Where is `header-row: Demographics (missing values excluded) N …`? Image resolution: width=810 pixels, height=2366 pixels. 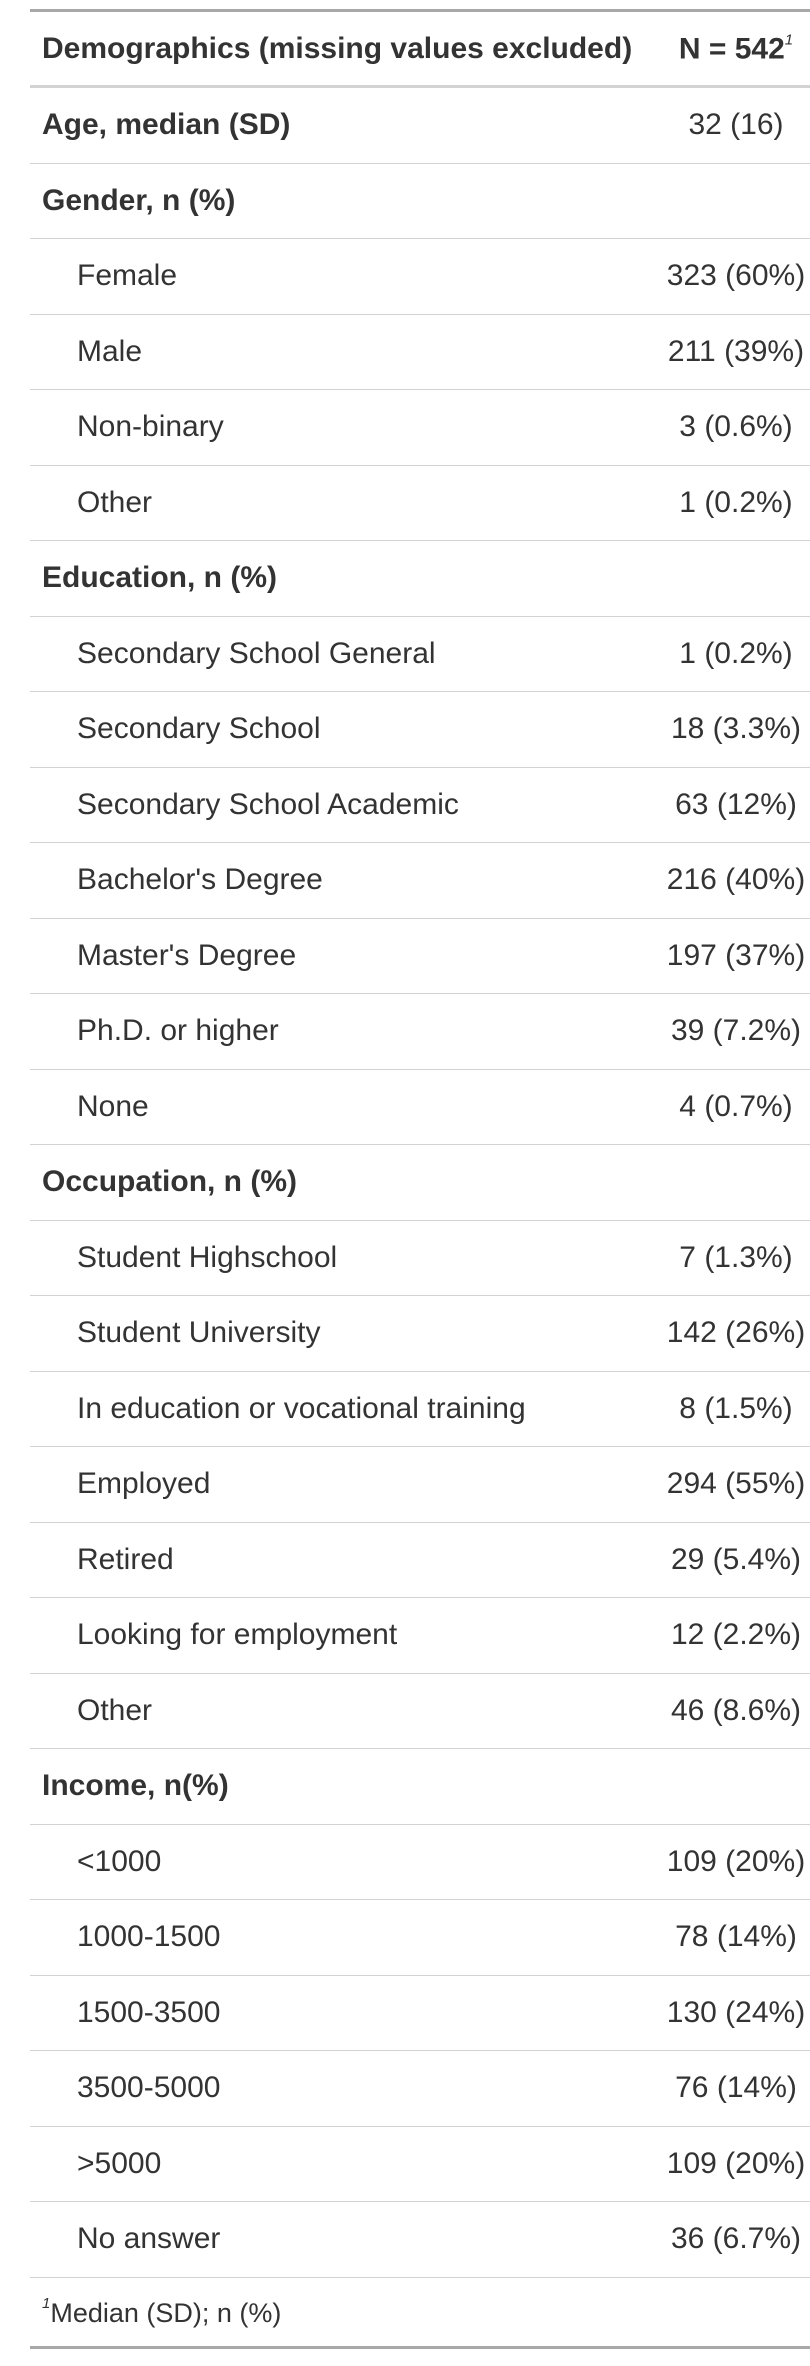 header-row: Demographics (missing values excluded) N … is located at coordinates (420, 50).